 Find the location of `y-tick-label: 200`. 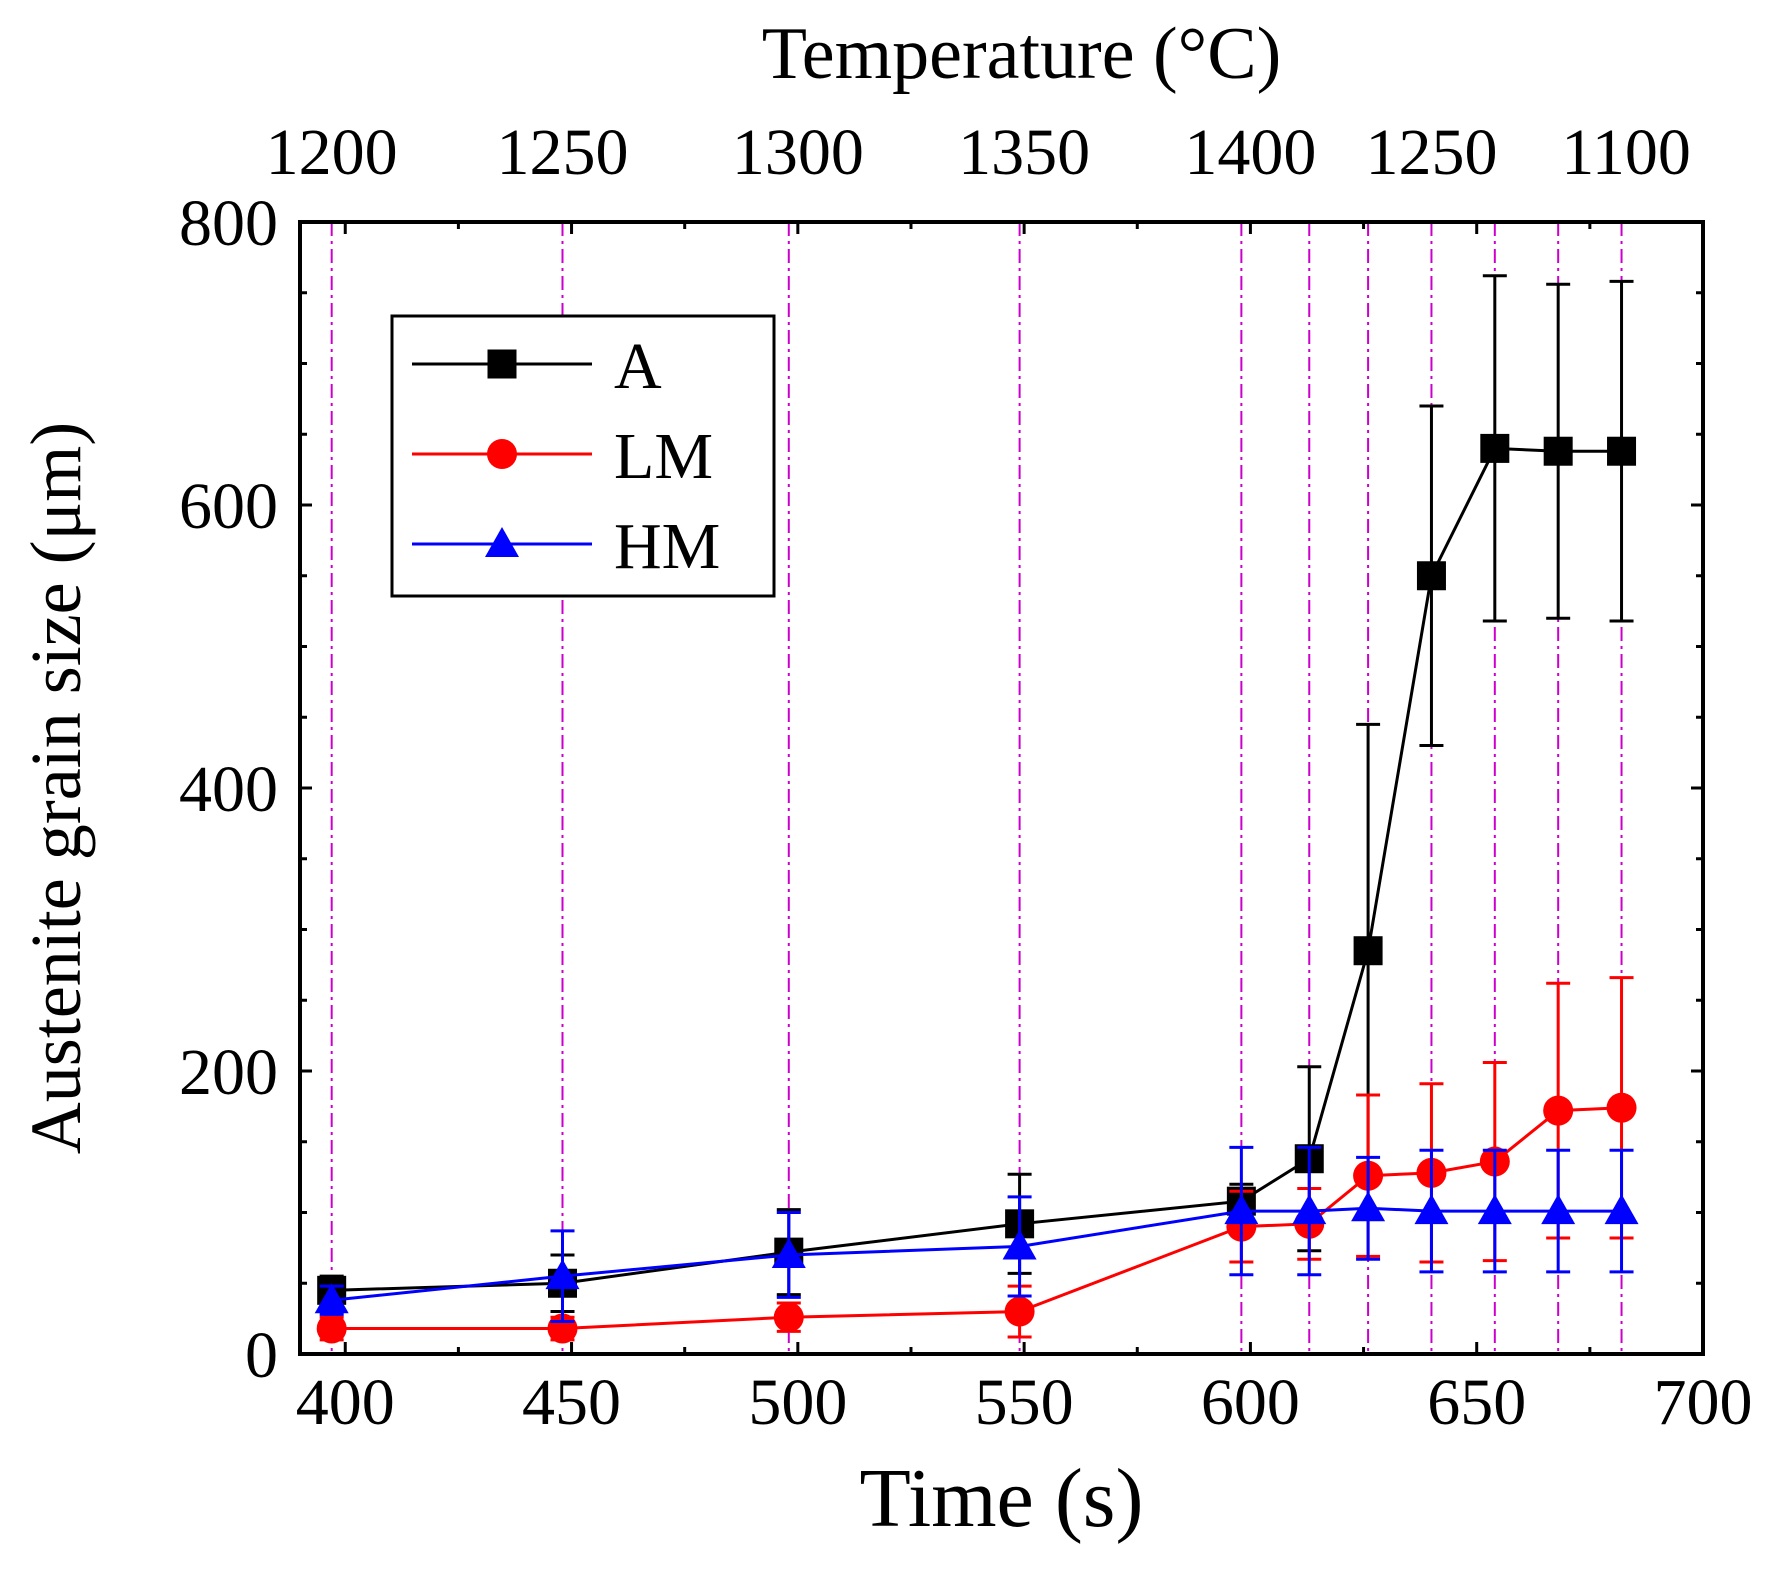

y-tick-label: 200 is located at coordinates (228, 1072).